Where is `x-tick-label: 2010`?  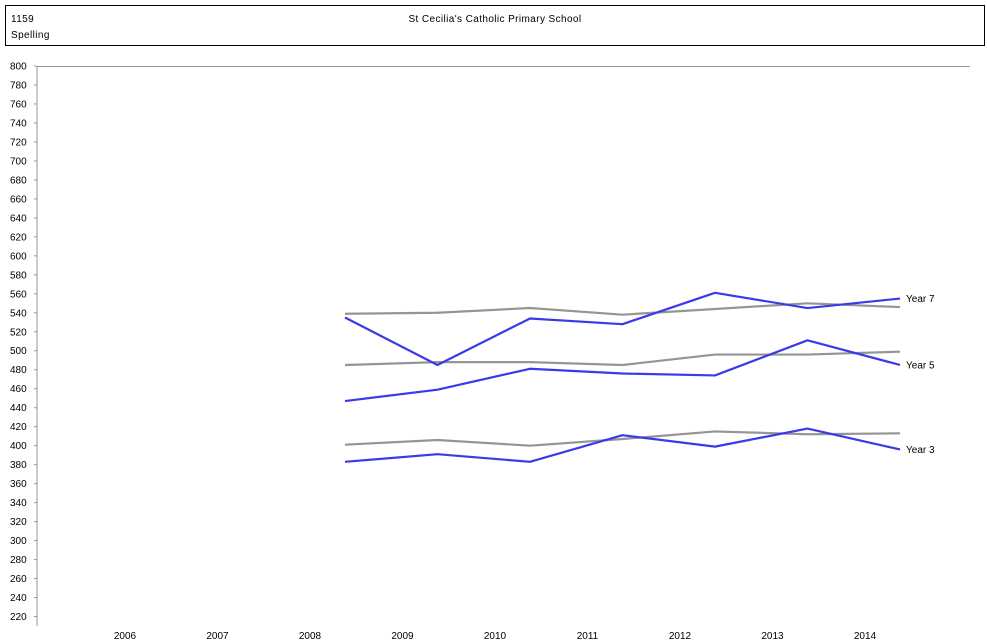 x-tick-label: 2010 is located at coordinates (495, 636).